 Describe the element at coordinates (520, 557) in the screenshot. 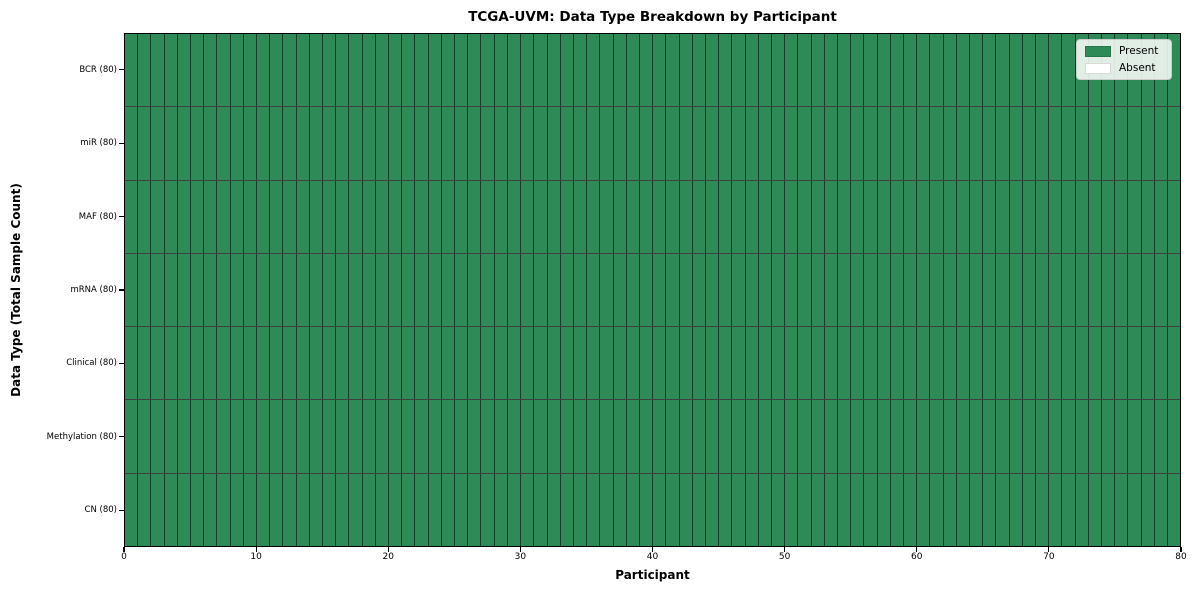

I see `x-tick-label: 30` at that location.